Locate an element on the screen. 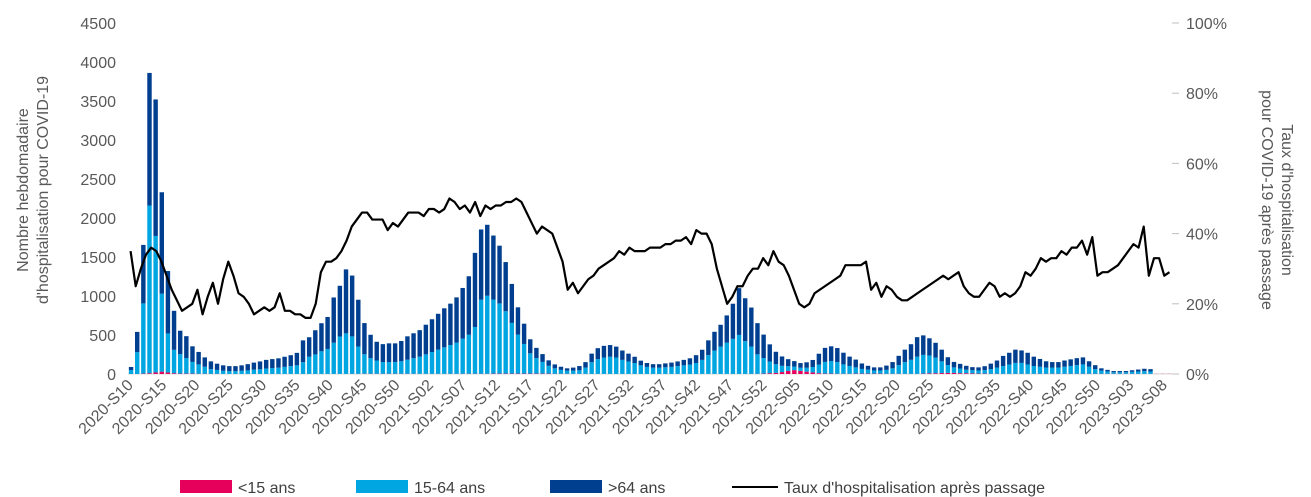  y-right-tick-label: 60% is located at coordinates (1202, 164).